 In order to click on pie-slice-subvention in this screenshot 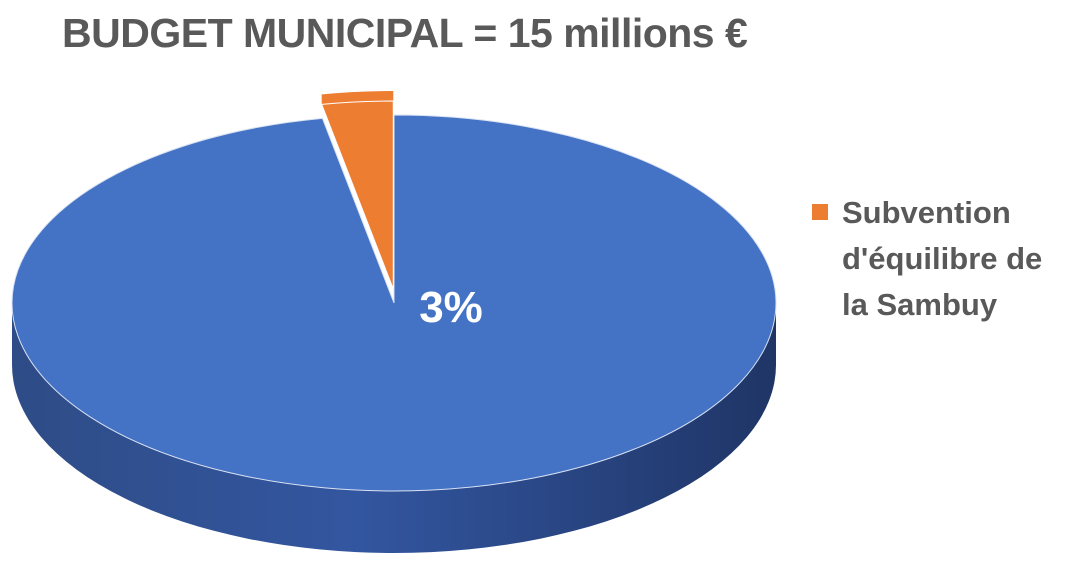, I will do `click(357, 195)`.